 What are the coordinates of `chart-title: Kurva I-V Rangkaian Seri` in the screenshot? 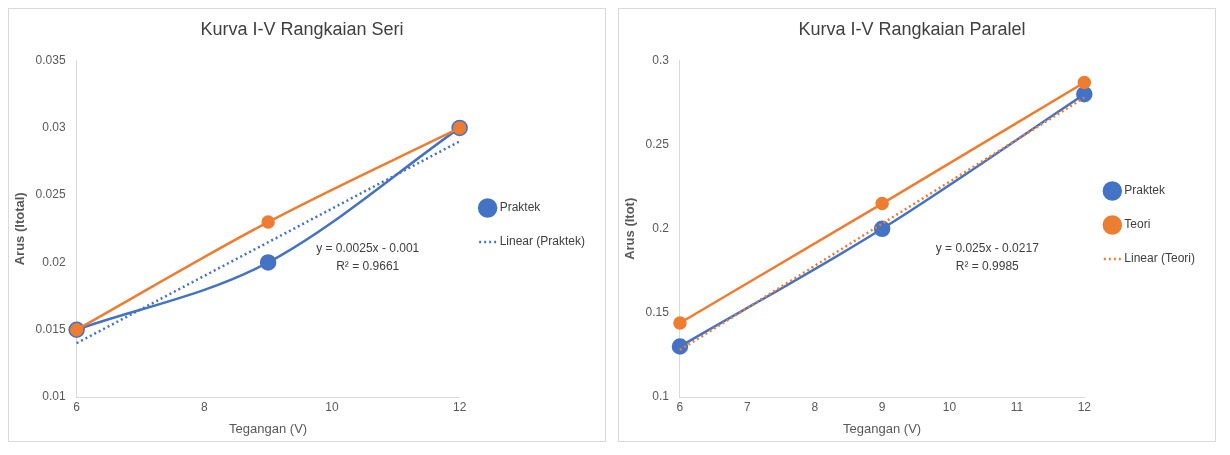 It's located at (302, 28).